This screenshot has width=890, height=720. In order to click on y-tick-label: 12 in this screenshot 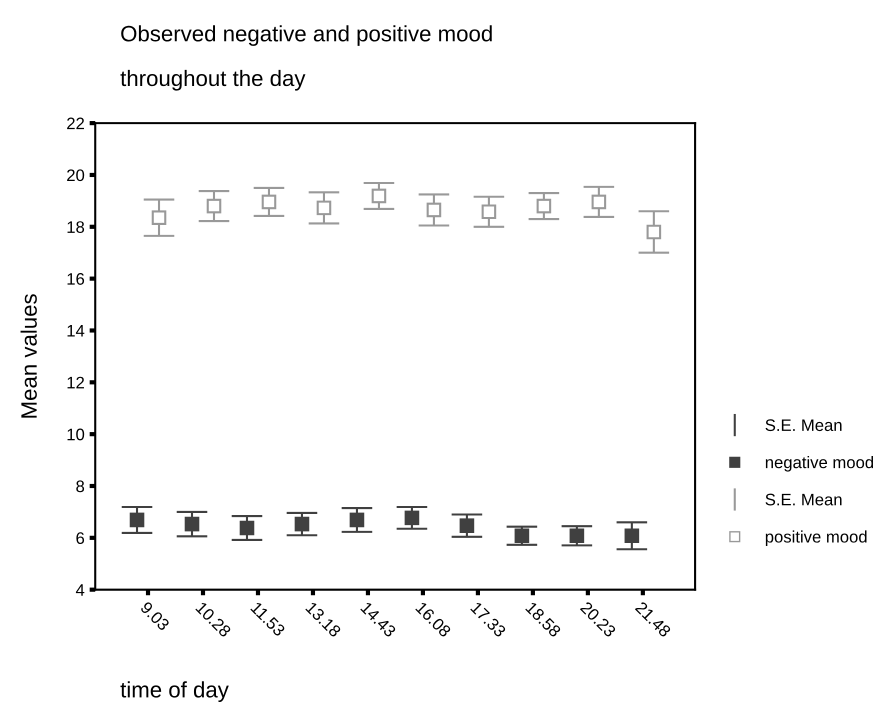, I will do `click(76, 382)`.